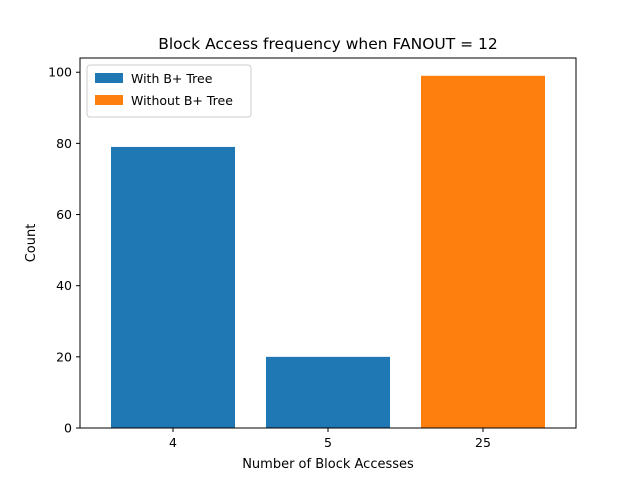 The width and height of the screenshot is (640, 480). Describe the element at coordinates (182, 100) in the screenshot. I see `legend-label-1: Without B+ Tree` at that location.